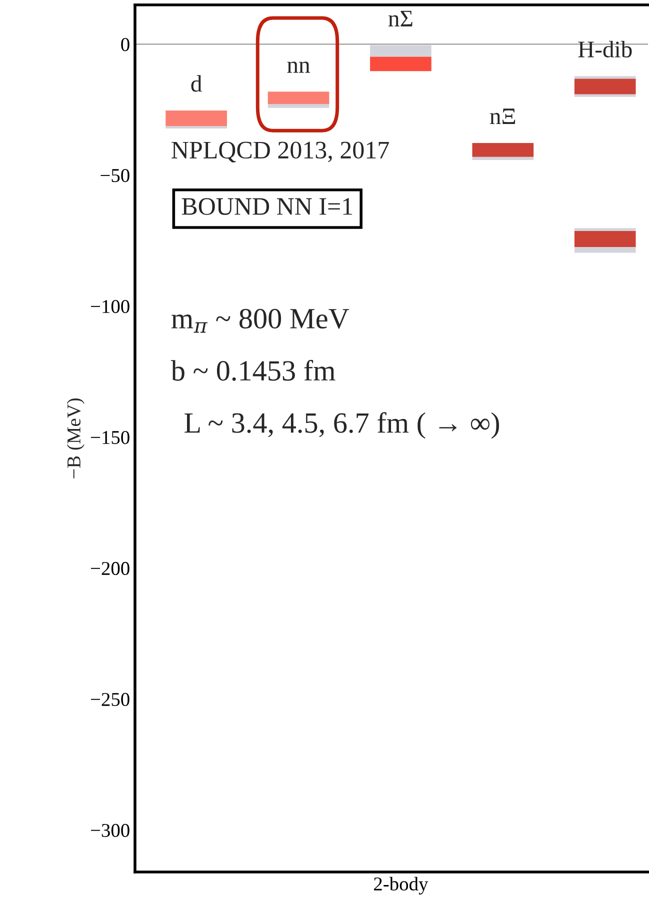 This screenshot has width=649, height=907. I want to click on y-tick-label: −100, so click(110, 307).